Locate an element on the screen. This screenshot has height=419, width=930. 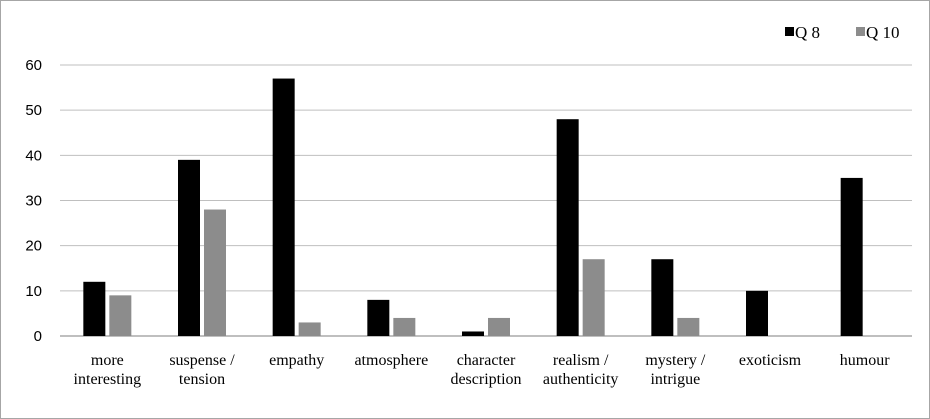
category-label: exoticism is located at coordinates (770, 360).